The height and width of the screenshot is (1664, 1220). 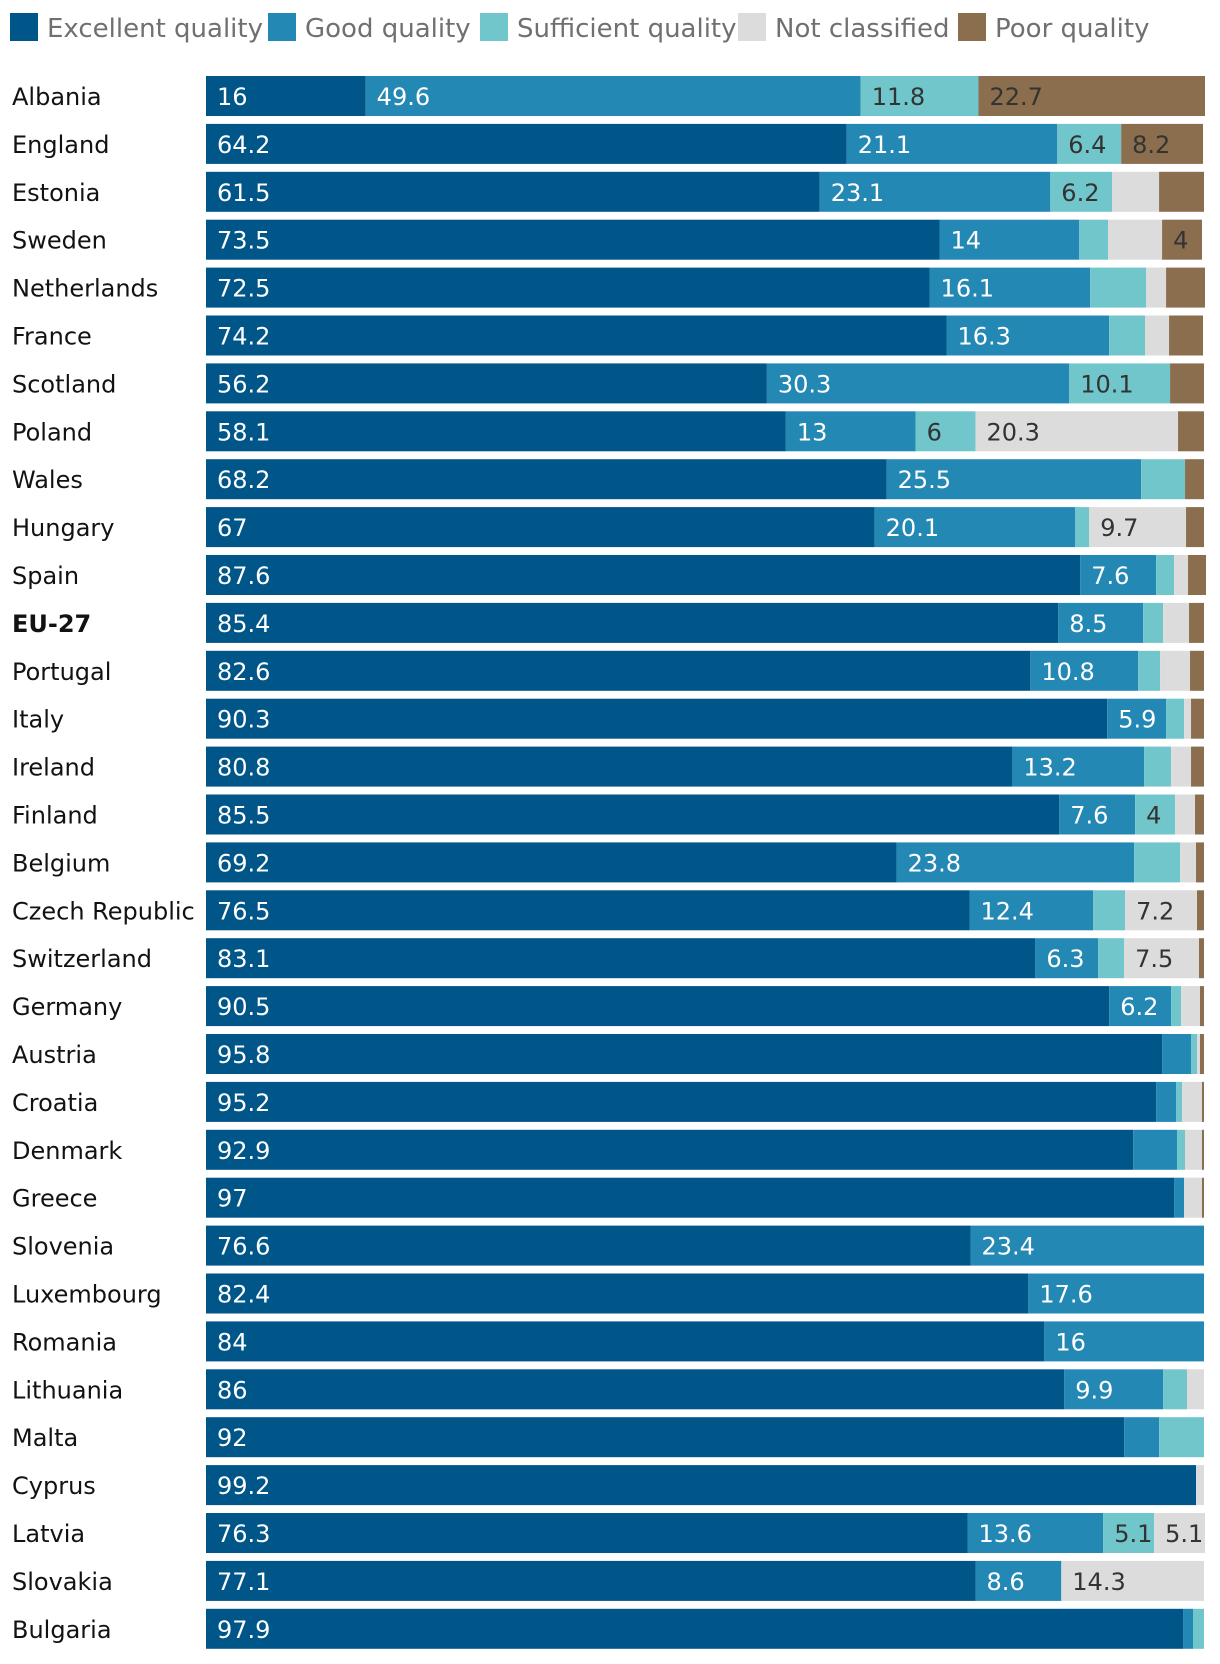 I want to click on row-label-eu-27: EU-27, so click(x=51, y=624).